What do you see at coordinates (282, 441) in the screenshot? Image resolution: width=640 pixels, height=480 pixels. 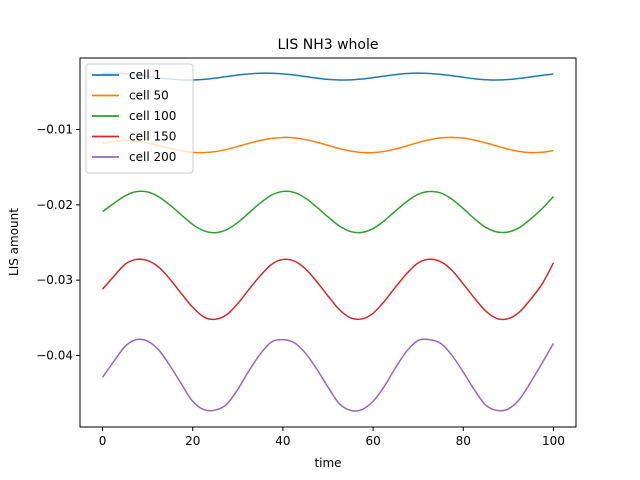 I see `x-tick-label: 40` at bounding box center [282, 441].